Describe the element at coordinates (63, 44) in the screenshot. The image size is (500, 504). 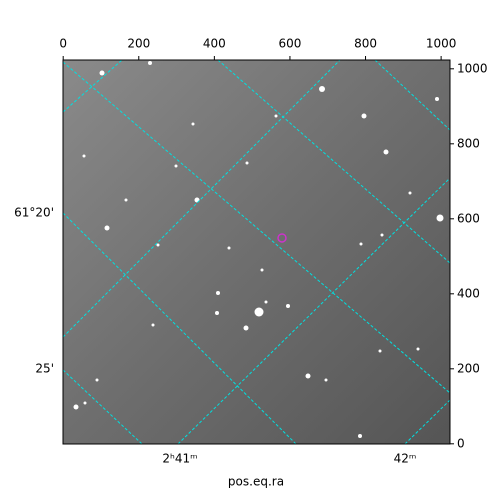
I see `x-tick-label: 0` at that location.